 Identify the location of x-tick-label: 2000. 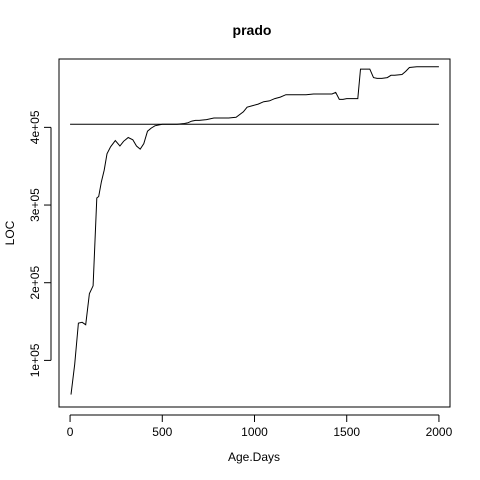
(439, 432).